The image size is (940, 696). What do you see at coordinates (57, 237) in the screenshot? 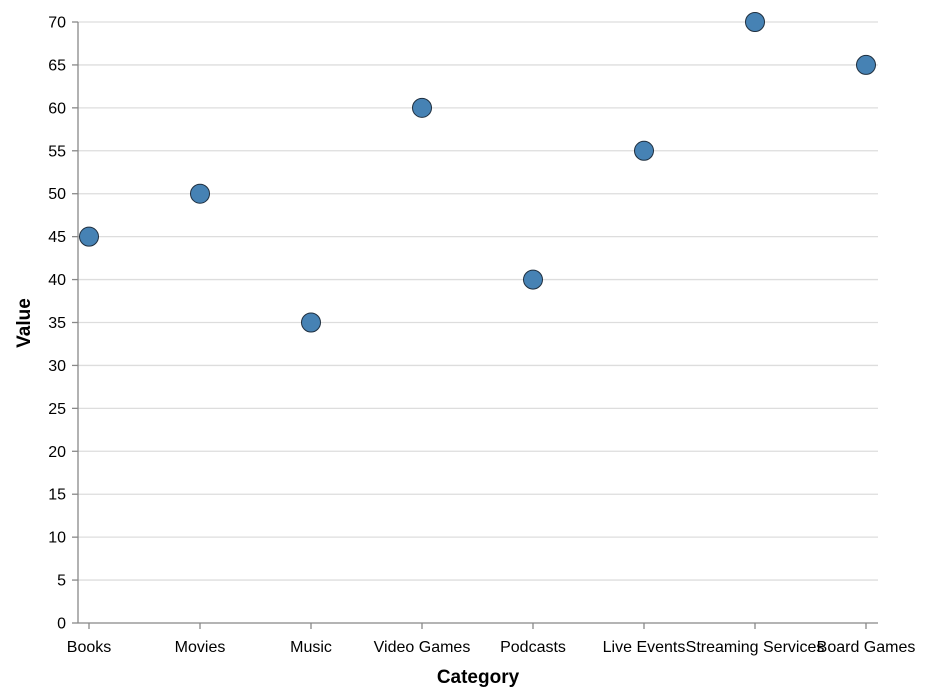
I see `y-tick-label: 45` at bounding box center [57, 237].